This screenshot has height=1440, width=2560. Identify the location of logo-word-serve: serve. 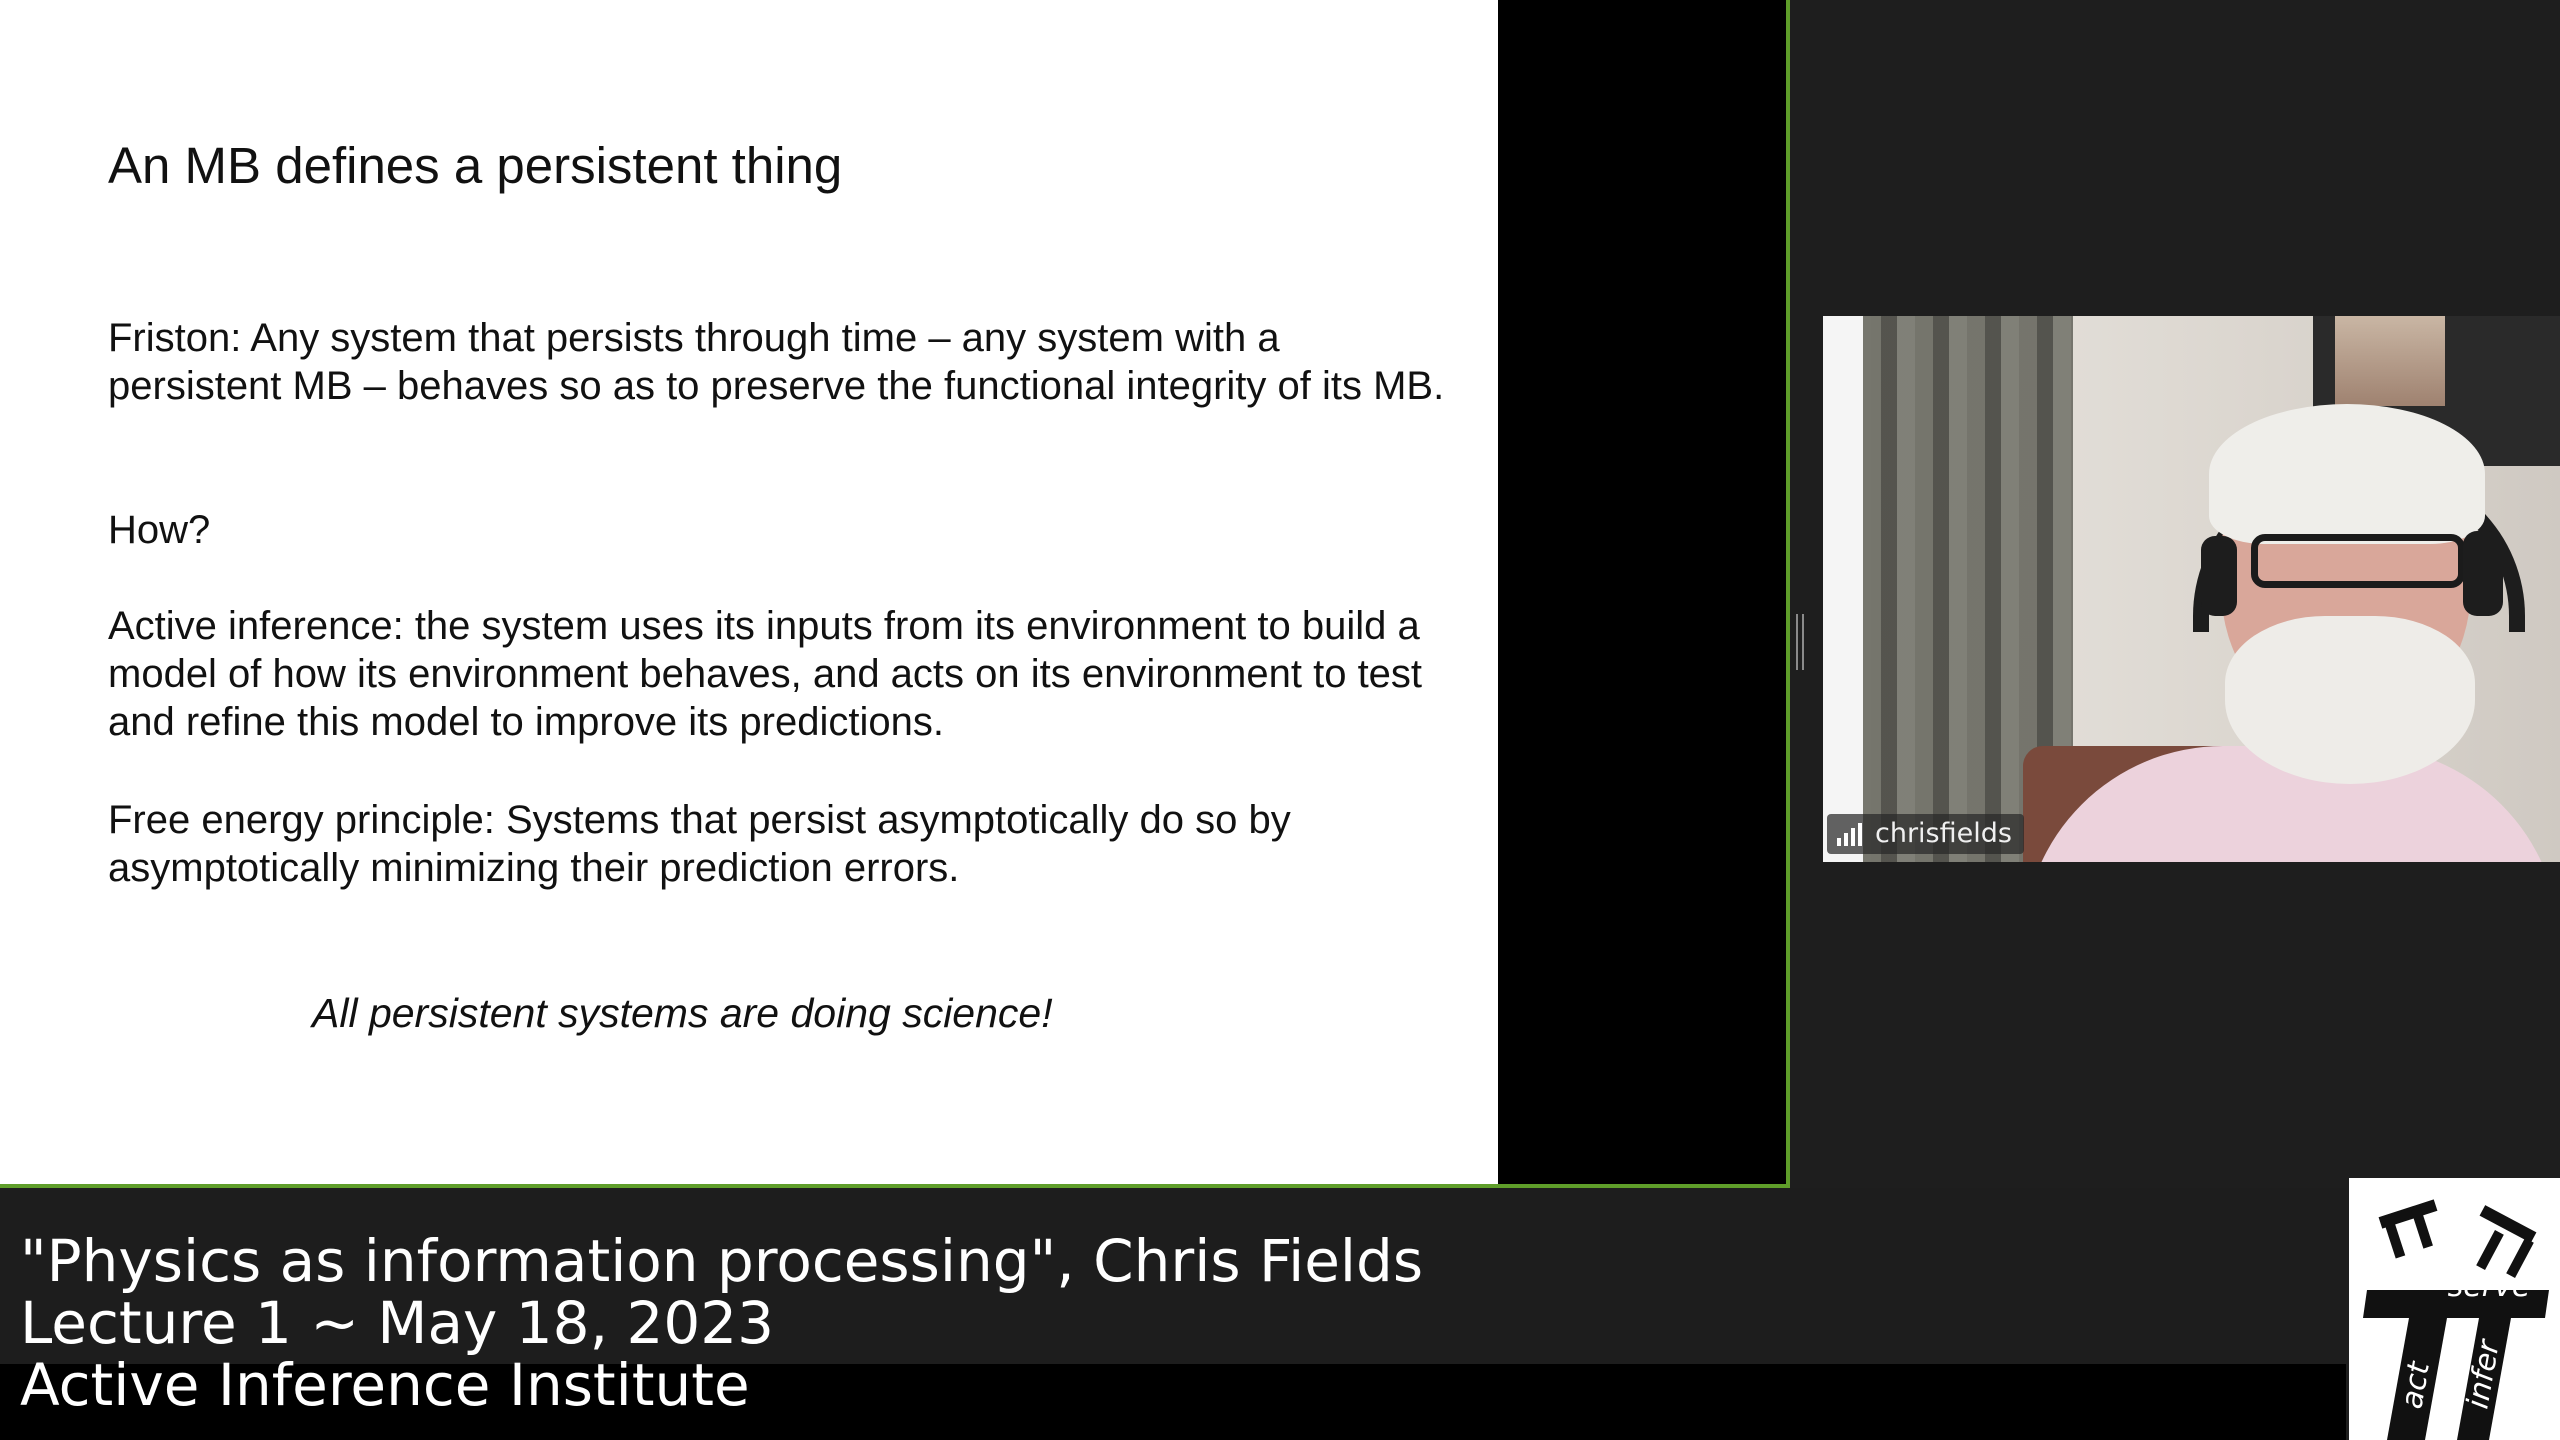
(2489, 1286).